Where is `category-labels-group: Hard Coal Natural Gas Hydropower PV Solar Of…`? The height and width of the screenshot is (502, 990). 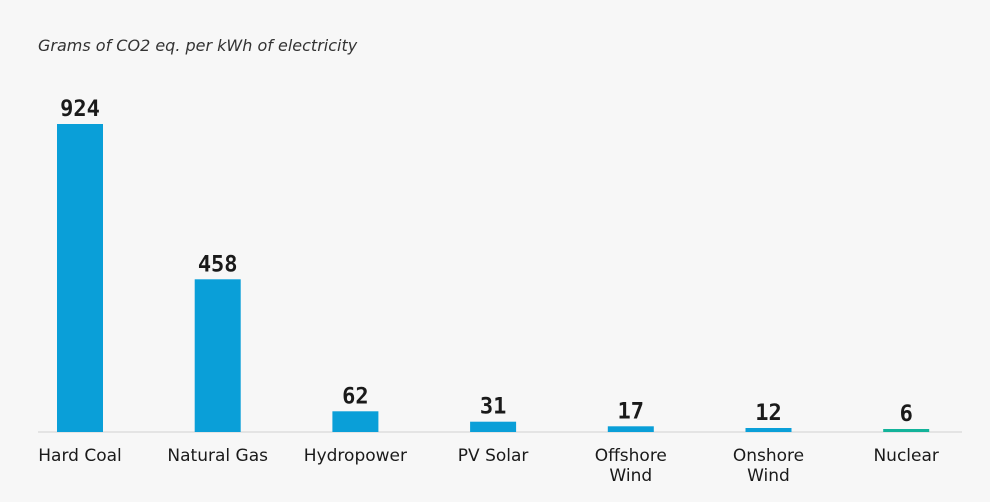 category-labels-group: Hard Coal Natural Gas Hydropower PV Solar Of… is located at coordinates (488, 466).